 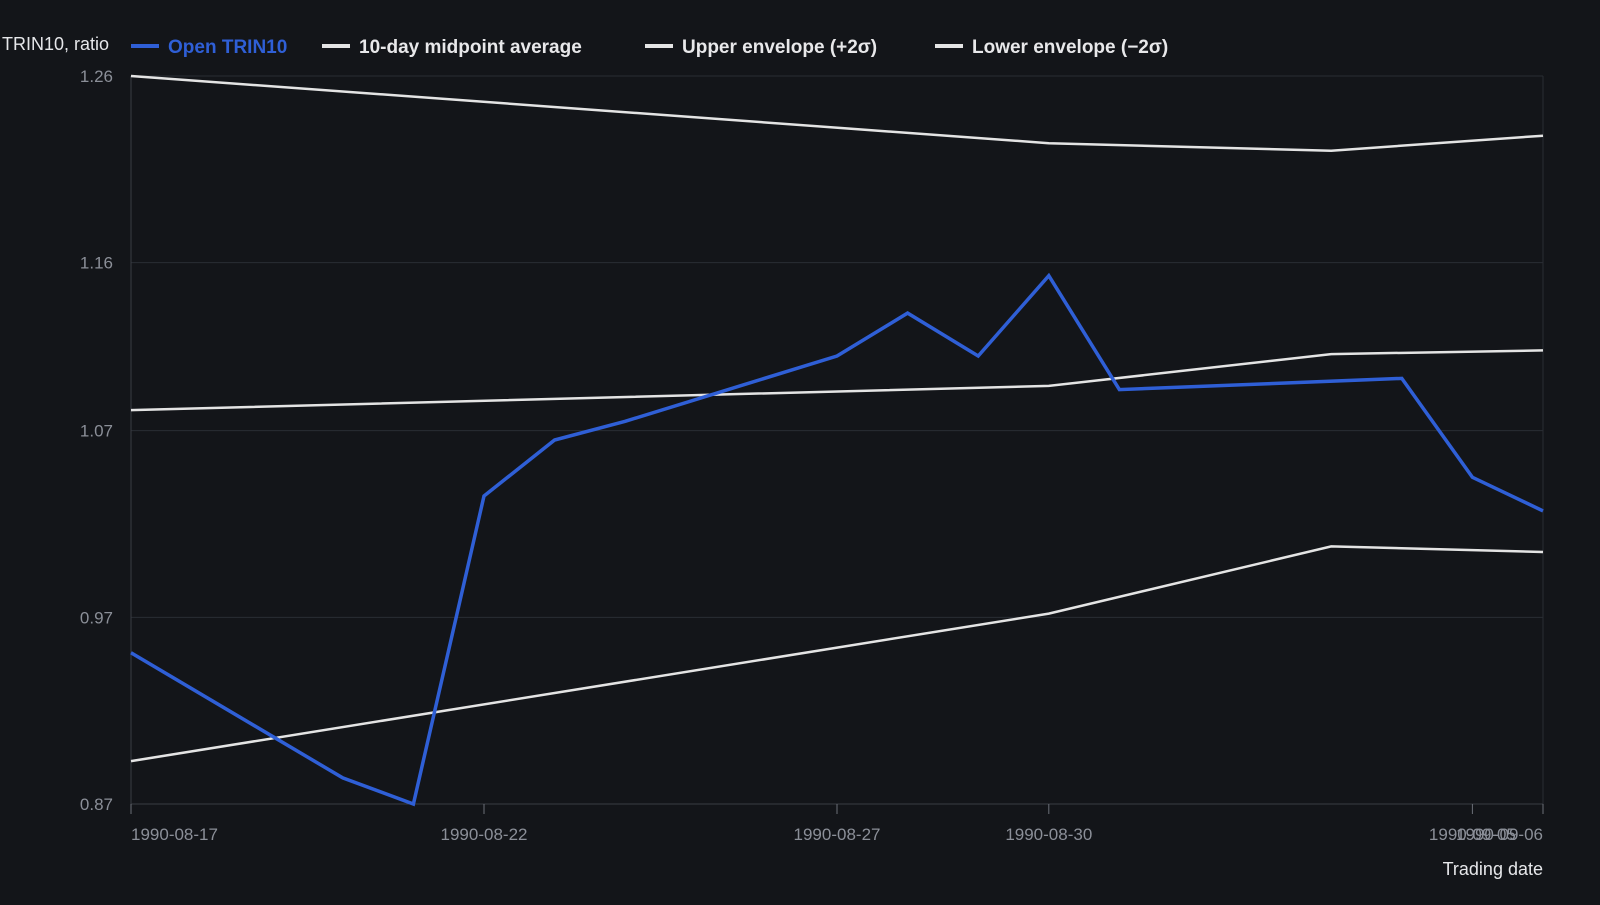 I want to click on legend-label: Open TRIN10, so click(x=227, y=47).